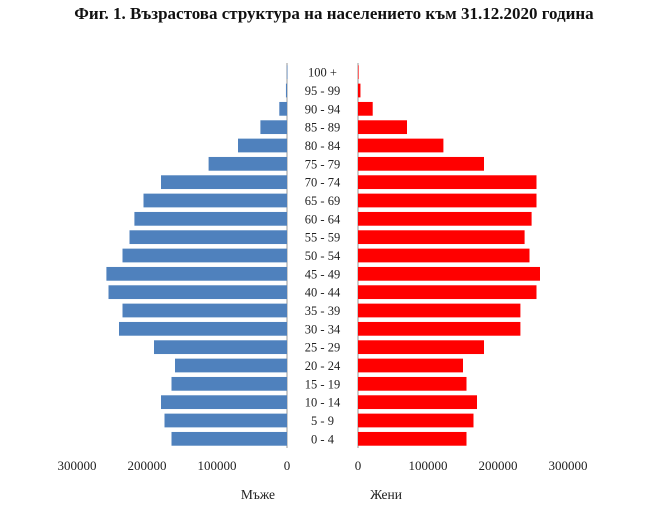 The image size is (668, 514). What do you see at coordinates (322, 73) in the screenshot?
I see `age-group-label: 100 +` at bounding box center [322, 73].